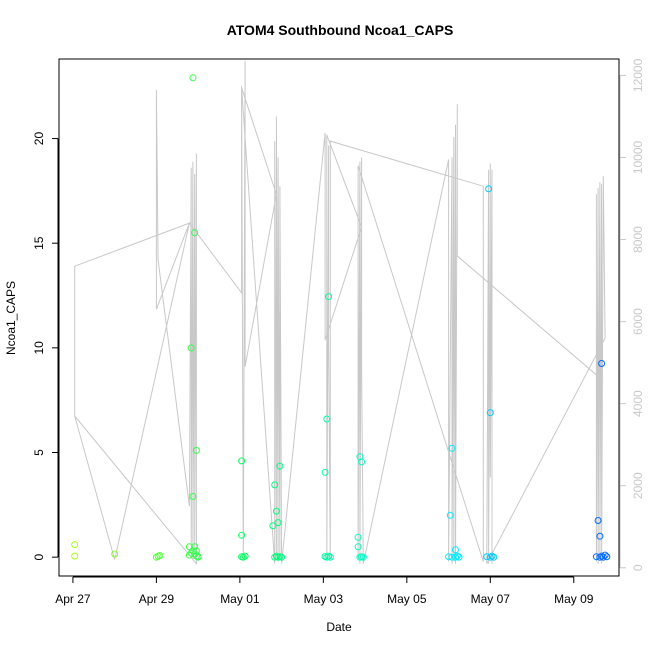 The image size is (650, 650). Describe the element at coordinates (638, 239) in the screenshot. I see `y2-tick-label: 8000` at that location.